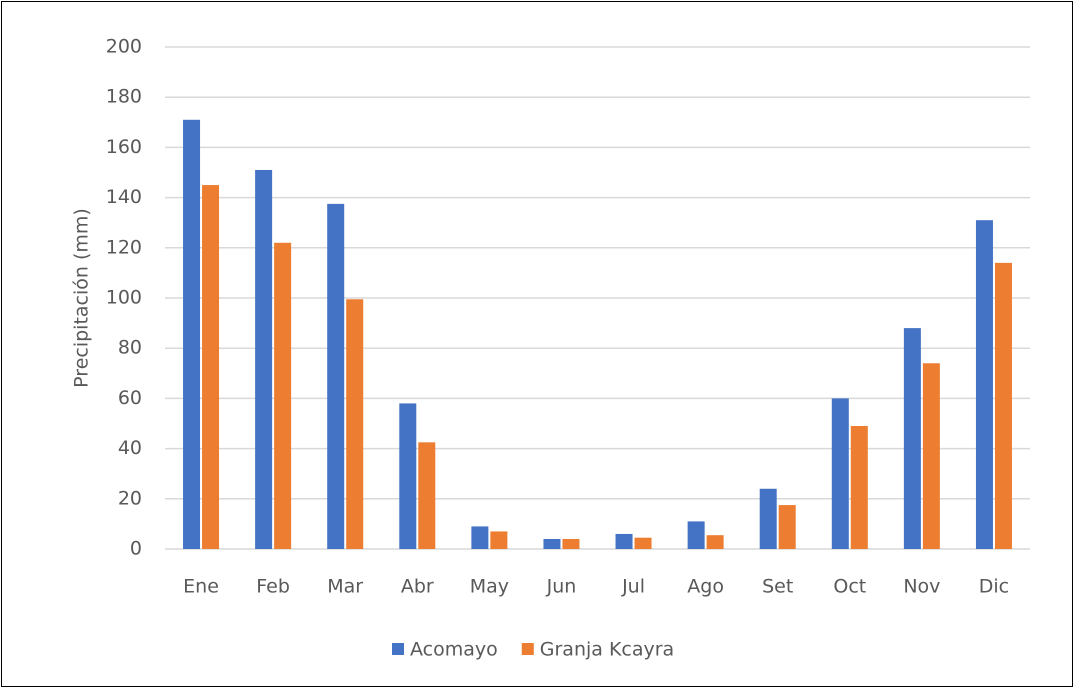 The image size is (1074, 692). What do you see at coordinates (705, 587) in the screenshot?
I see `x-tick-label: Ago` at bounding box center [705, 587].